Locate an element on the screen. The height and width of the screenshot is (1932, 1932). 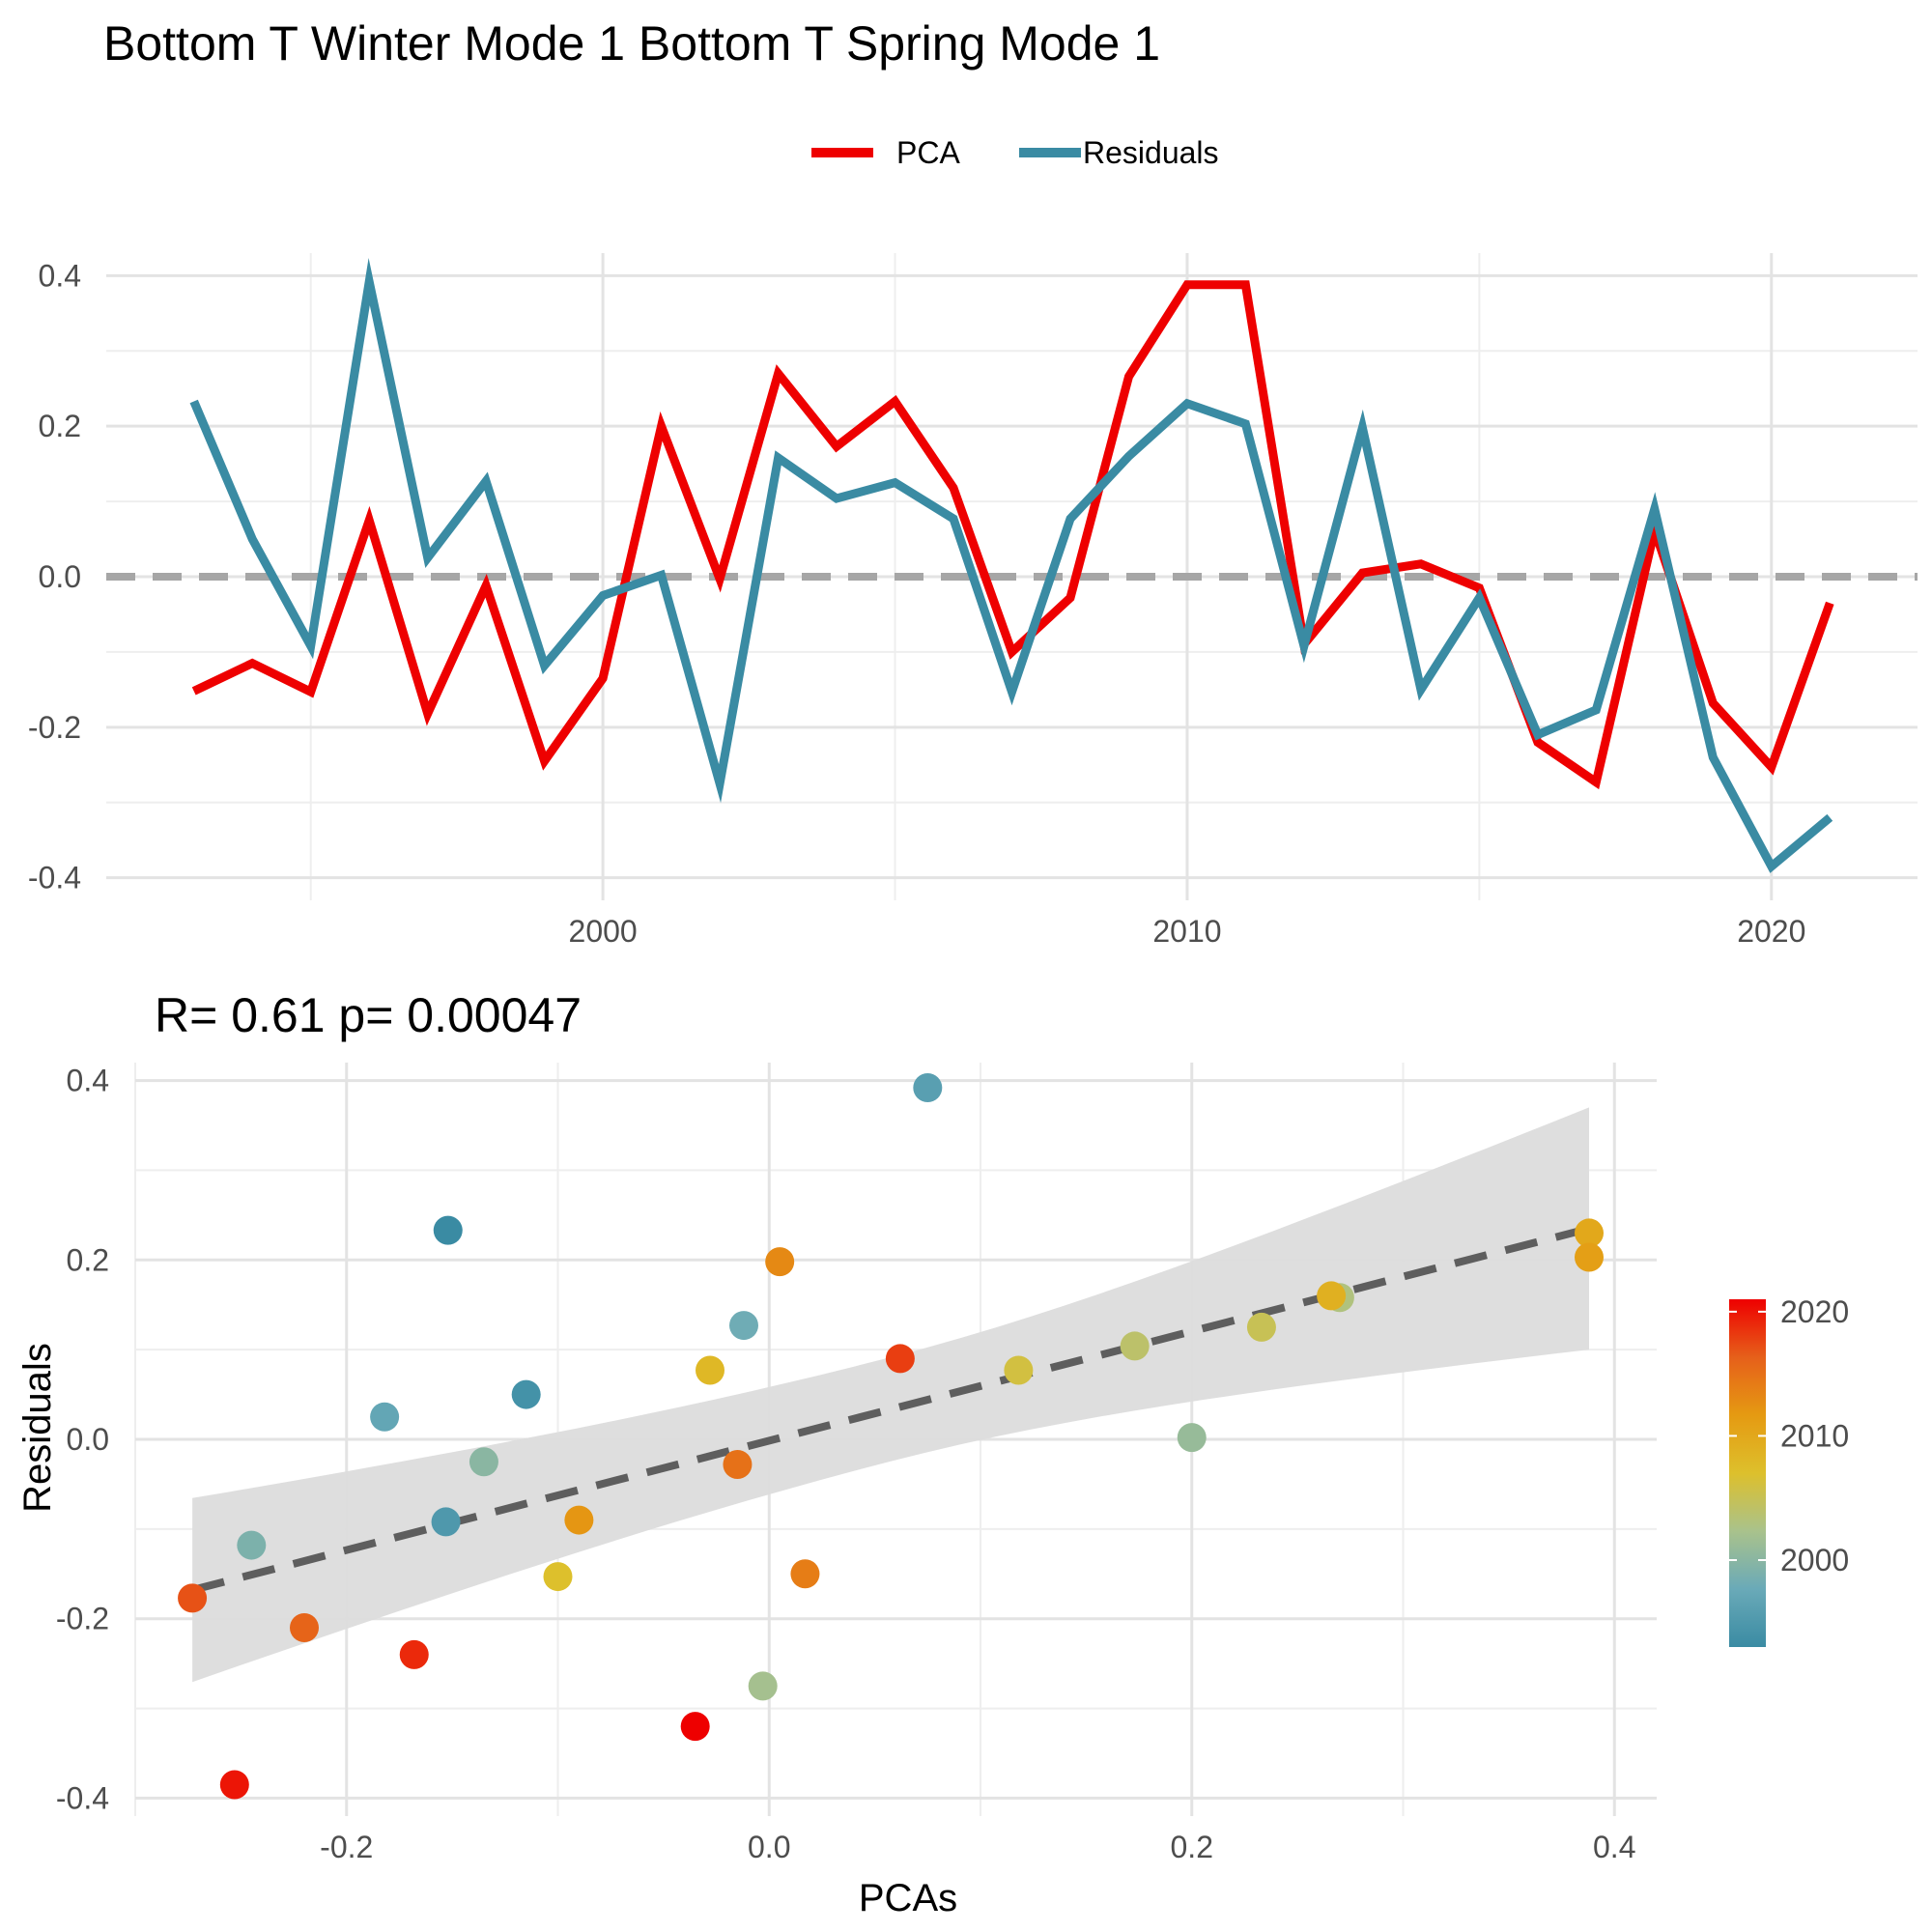
scatter-y-tick-label: -0.2 is located at coordinates (82, 1619).